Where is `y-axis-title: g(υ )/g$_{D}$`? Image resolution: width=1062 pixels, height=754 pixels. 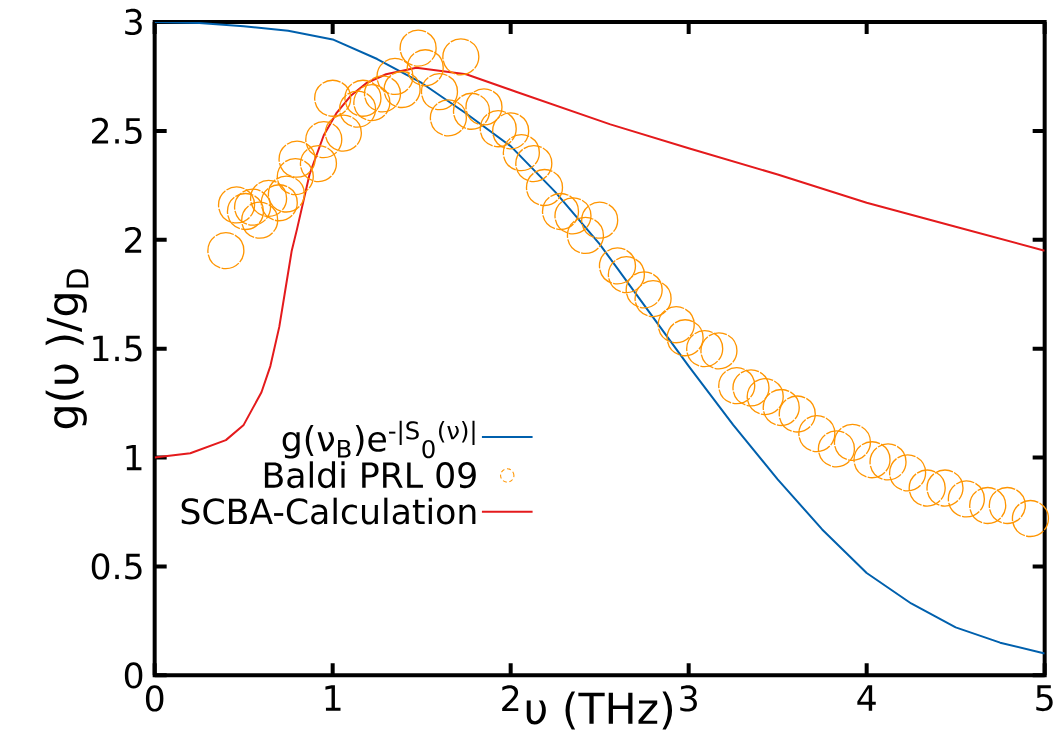
y-axis-title: g(υ )/g$_{D}$ is located at coordinates (67, 349).